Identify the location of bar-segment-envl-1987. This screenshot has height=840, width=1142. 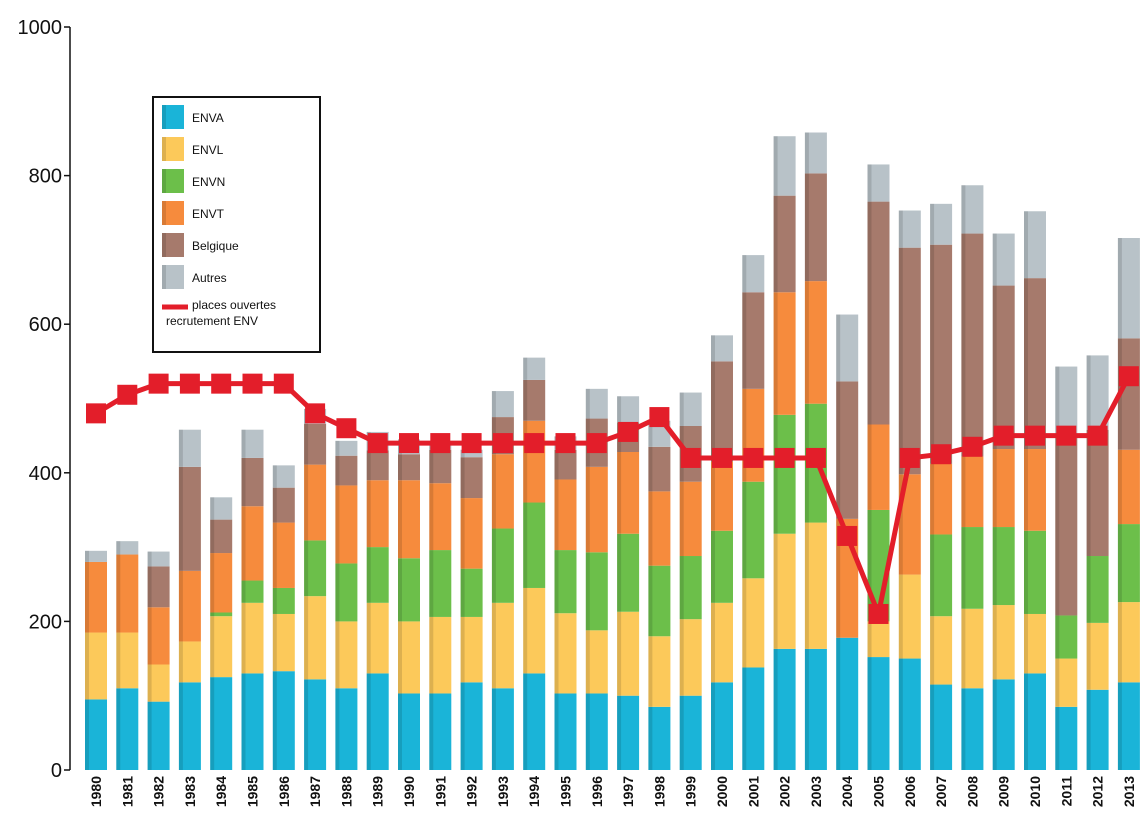
(315, 638).